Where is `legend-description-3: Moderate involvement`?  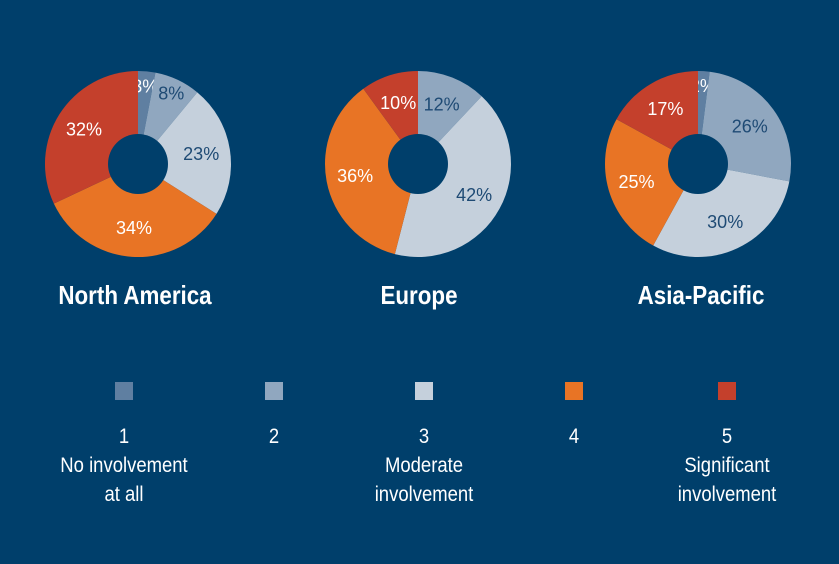
legend-description-3: Moderate involvement is located at coordinates (424, 480).